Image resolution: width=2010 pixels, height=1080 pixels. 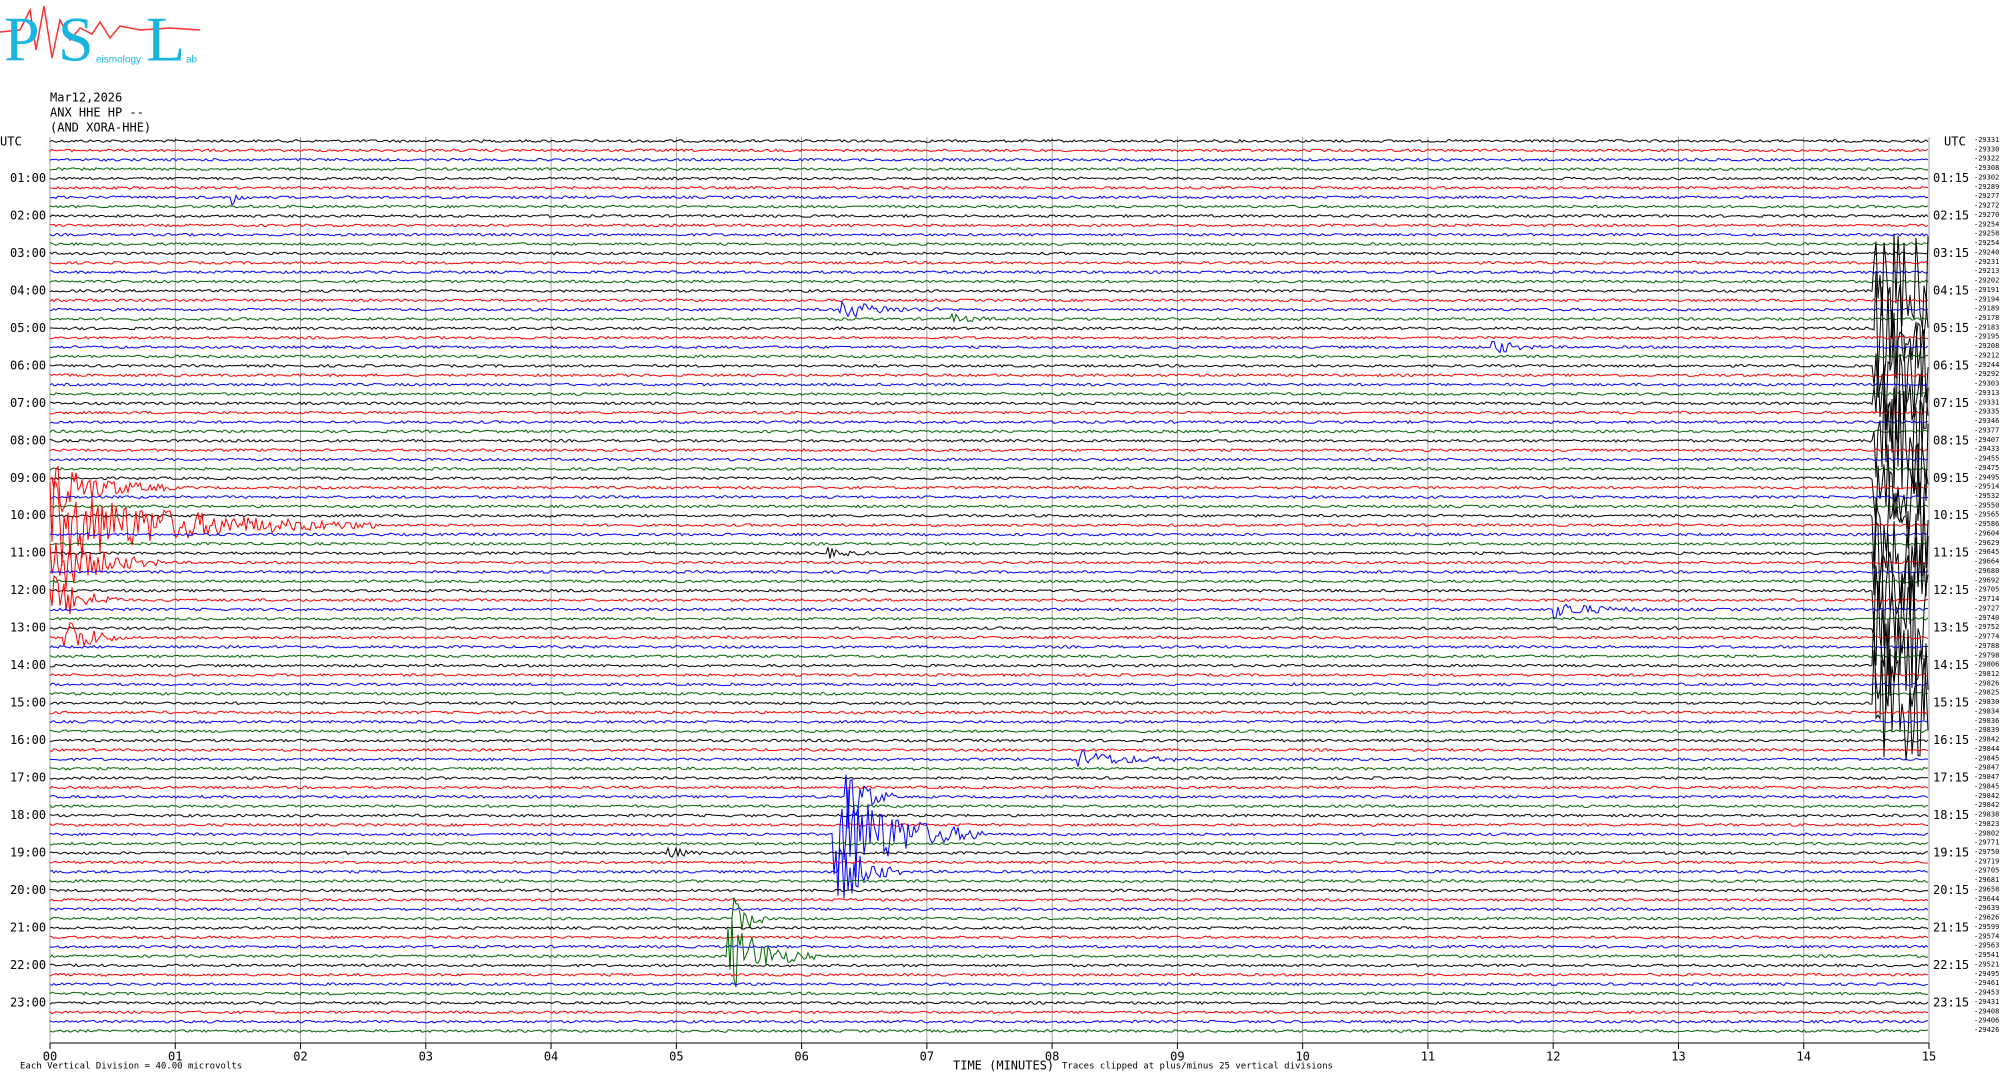 What do you see at coordinates (676, 1057) in the screenshot?
I see `x-tick-label: 05` at bounding box center [676, 1057].